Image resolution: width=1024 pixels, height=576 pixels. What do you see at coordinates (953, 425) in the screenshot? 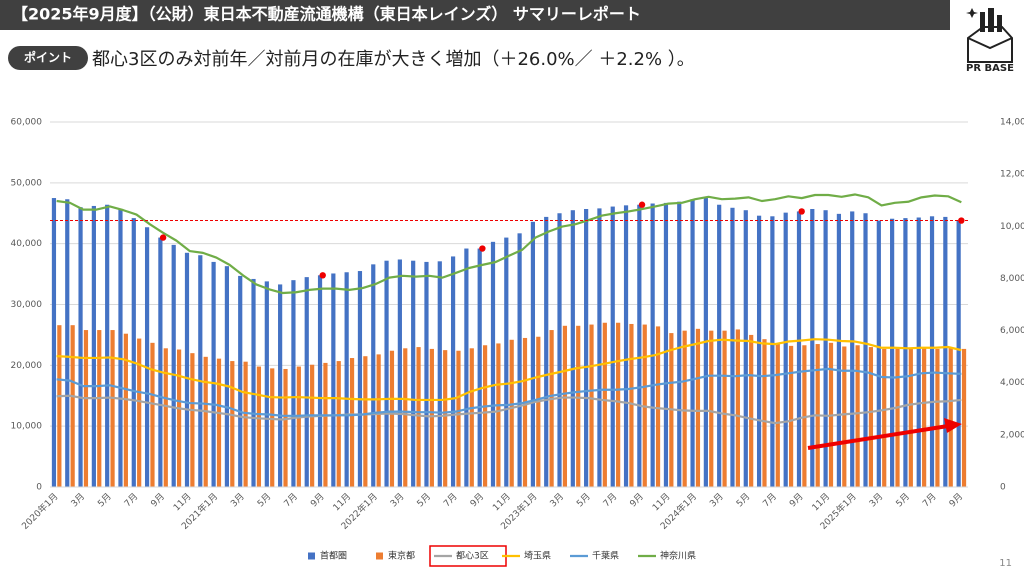
I see `arrow-head` at bounding box center [953, 425].